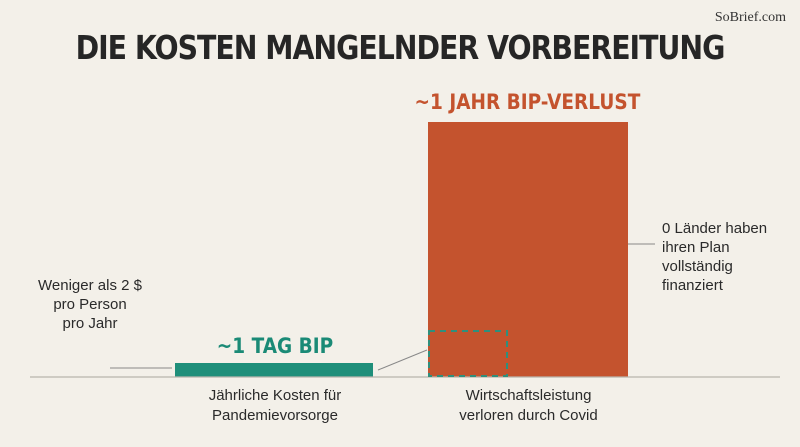 This screenshot has height=447, width=800. Describe the element at coordinates (275, 346) in the screenshot. I see `bar-label-small: ~1 TAG BIP` at that location.